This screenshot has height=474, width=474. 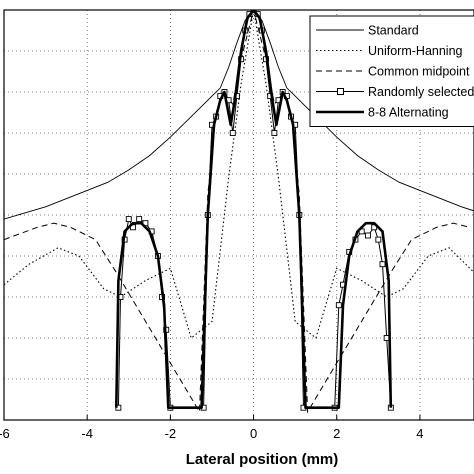 What do you see at coordinates (87, 433) in the screenshot?
I see `x-tick-label: -4` at bounding box center [87, 433].